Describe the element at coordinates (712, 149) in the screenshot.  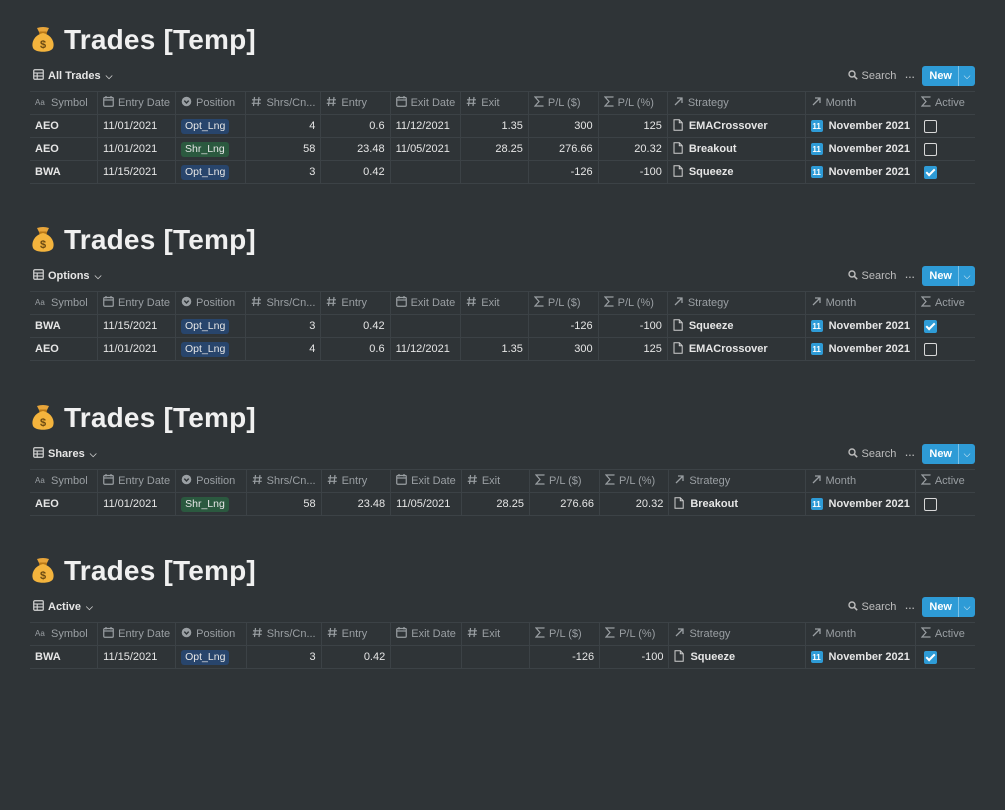
I see `strategy-link: Breakout` at that location.